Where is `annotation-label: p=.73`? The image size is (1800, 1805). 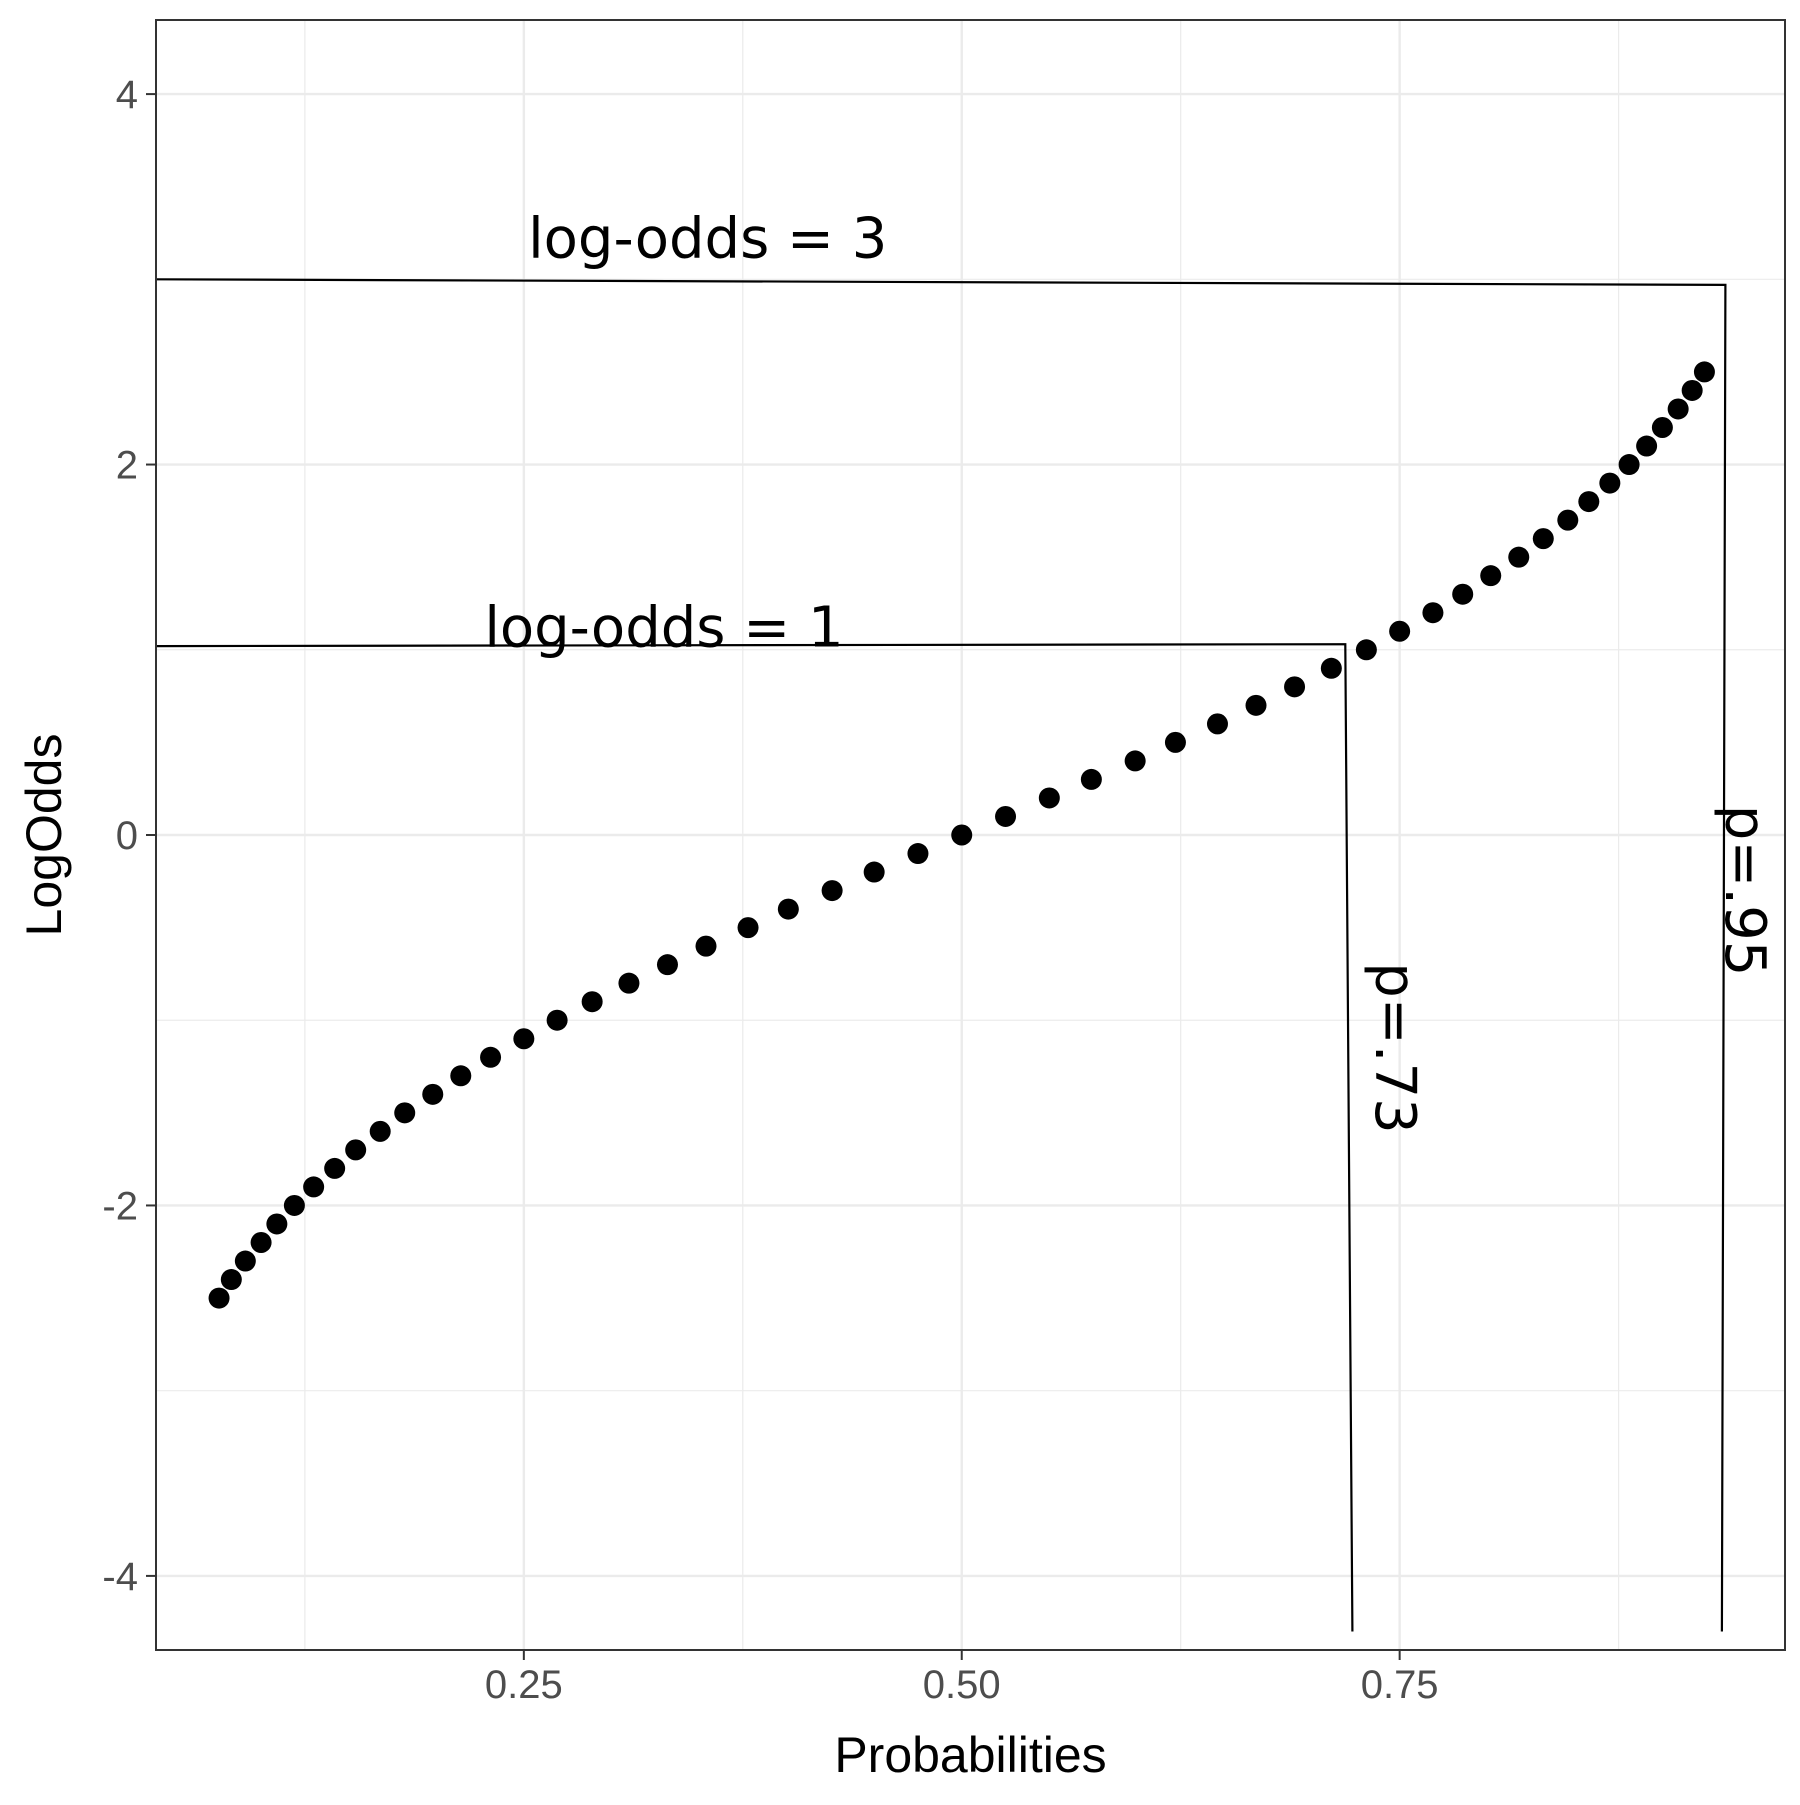
annotation-label: p=.73 is located at coordinates (1394, 1048).